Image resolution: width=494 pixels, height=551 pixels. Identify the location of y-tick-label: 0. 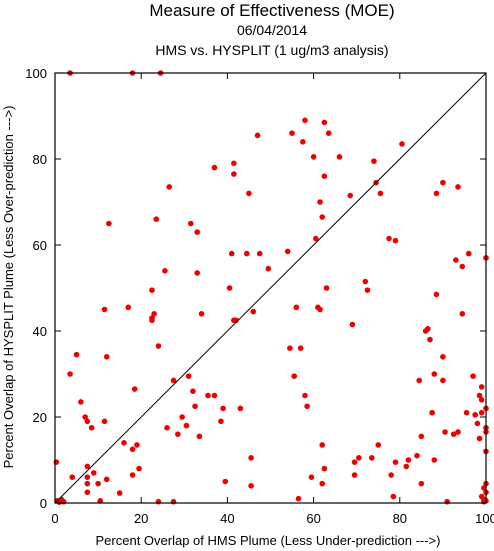
(43, 503).